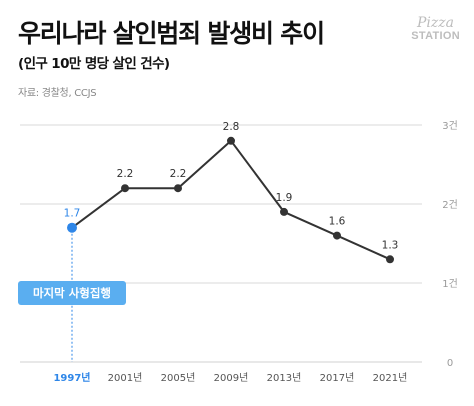 The width and height of the screenshot is (474, 406). Describe the element at coordinates (390, 245) in the screenshot. I see `data-label: 1.3` at that location.